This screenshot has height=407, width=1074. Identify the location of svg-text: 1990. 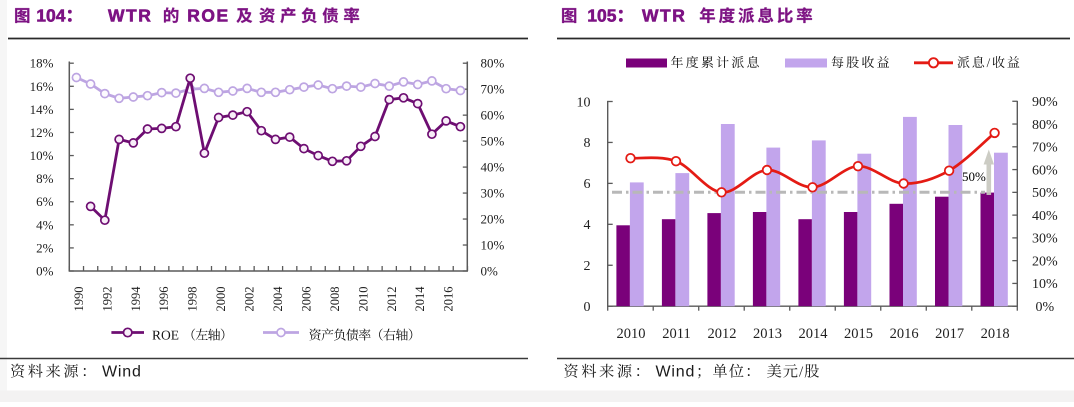
(79, 299).